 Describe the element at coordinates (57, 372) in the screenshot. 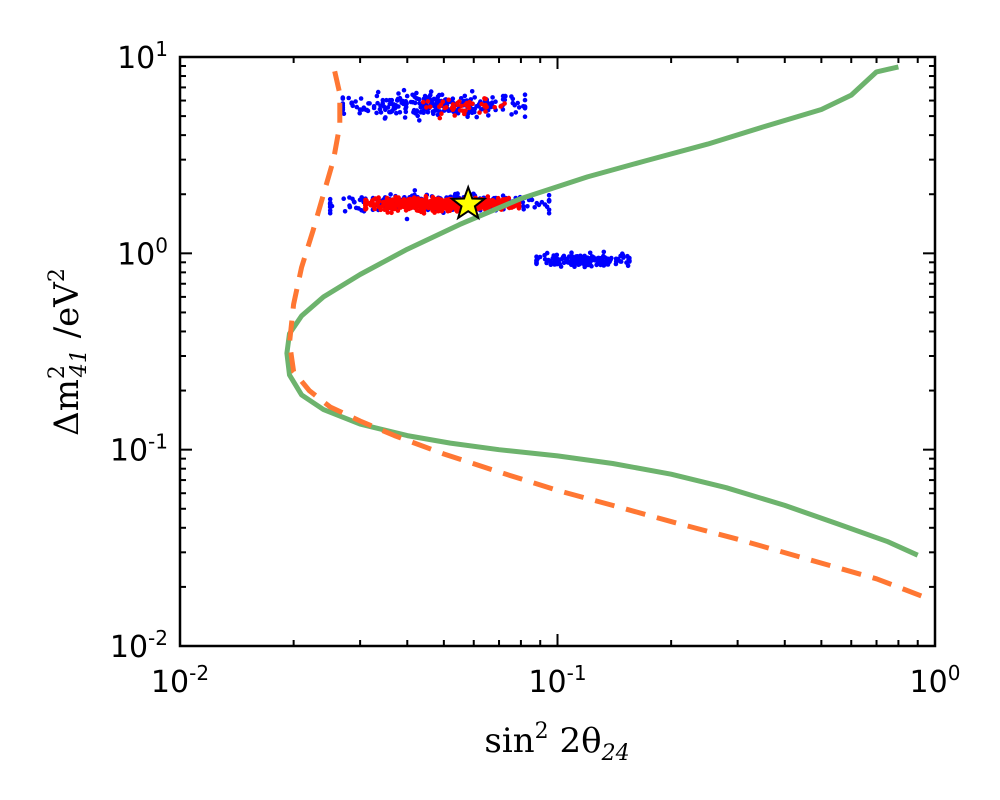

I see `y-axis-label-sup: 2` at that location.